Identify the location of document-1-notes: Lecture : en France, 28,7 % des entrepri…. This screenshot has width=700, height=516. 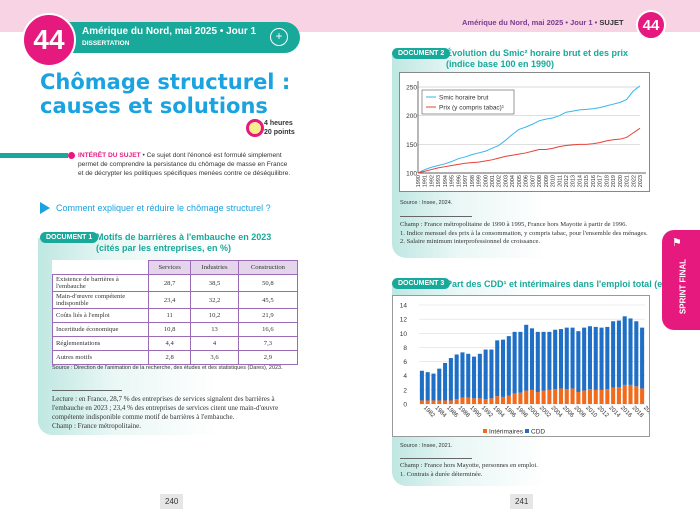
(177, 413).